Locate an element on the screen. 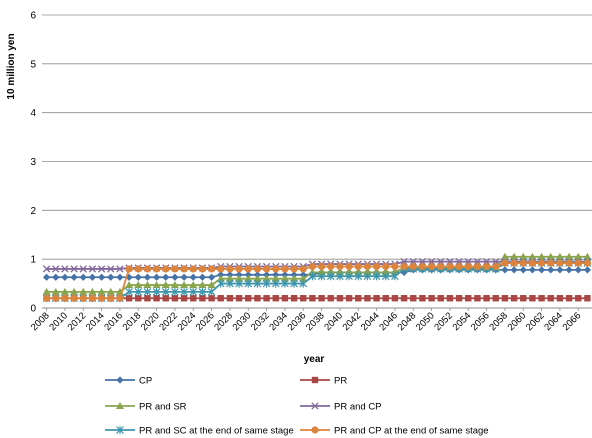 The height and width of the screenshot is (438, 592). x-tick-label: 2016 is located at coordinates (113, 321).